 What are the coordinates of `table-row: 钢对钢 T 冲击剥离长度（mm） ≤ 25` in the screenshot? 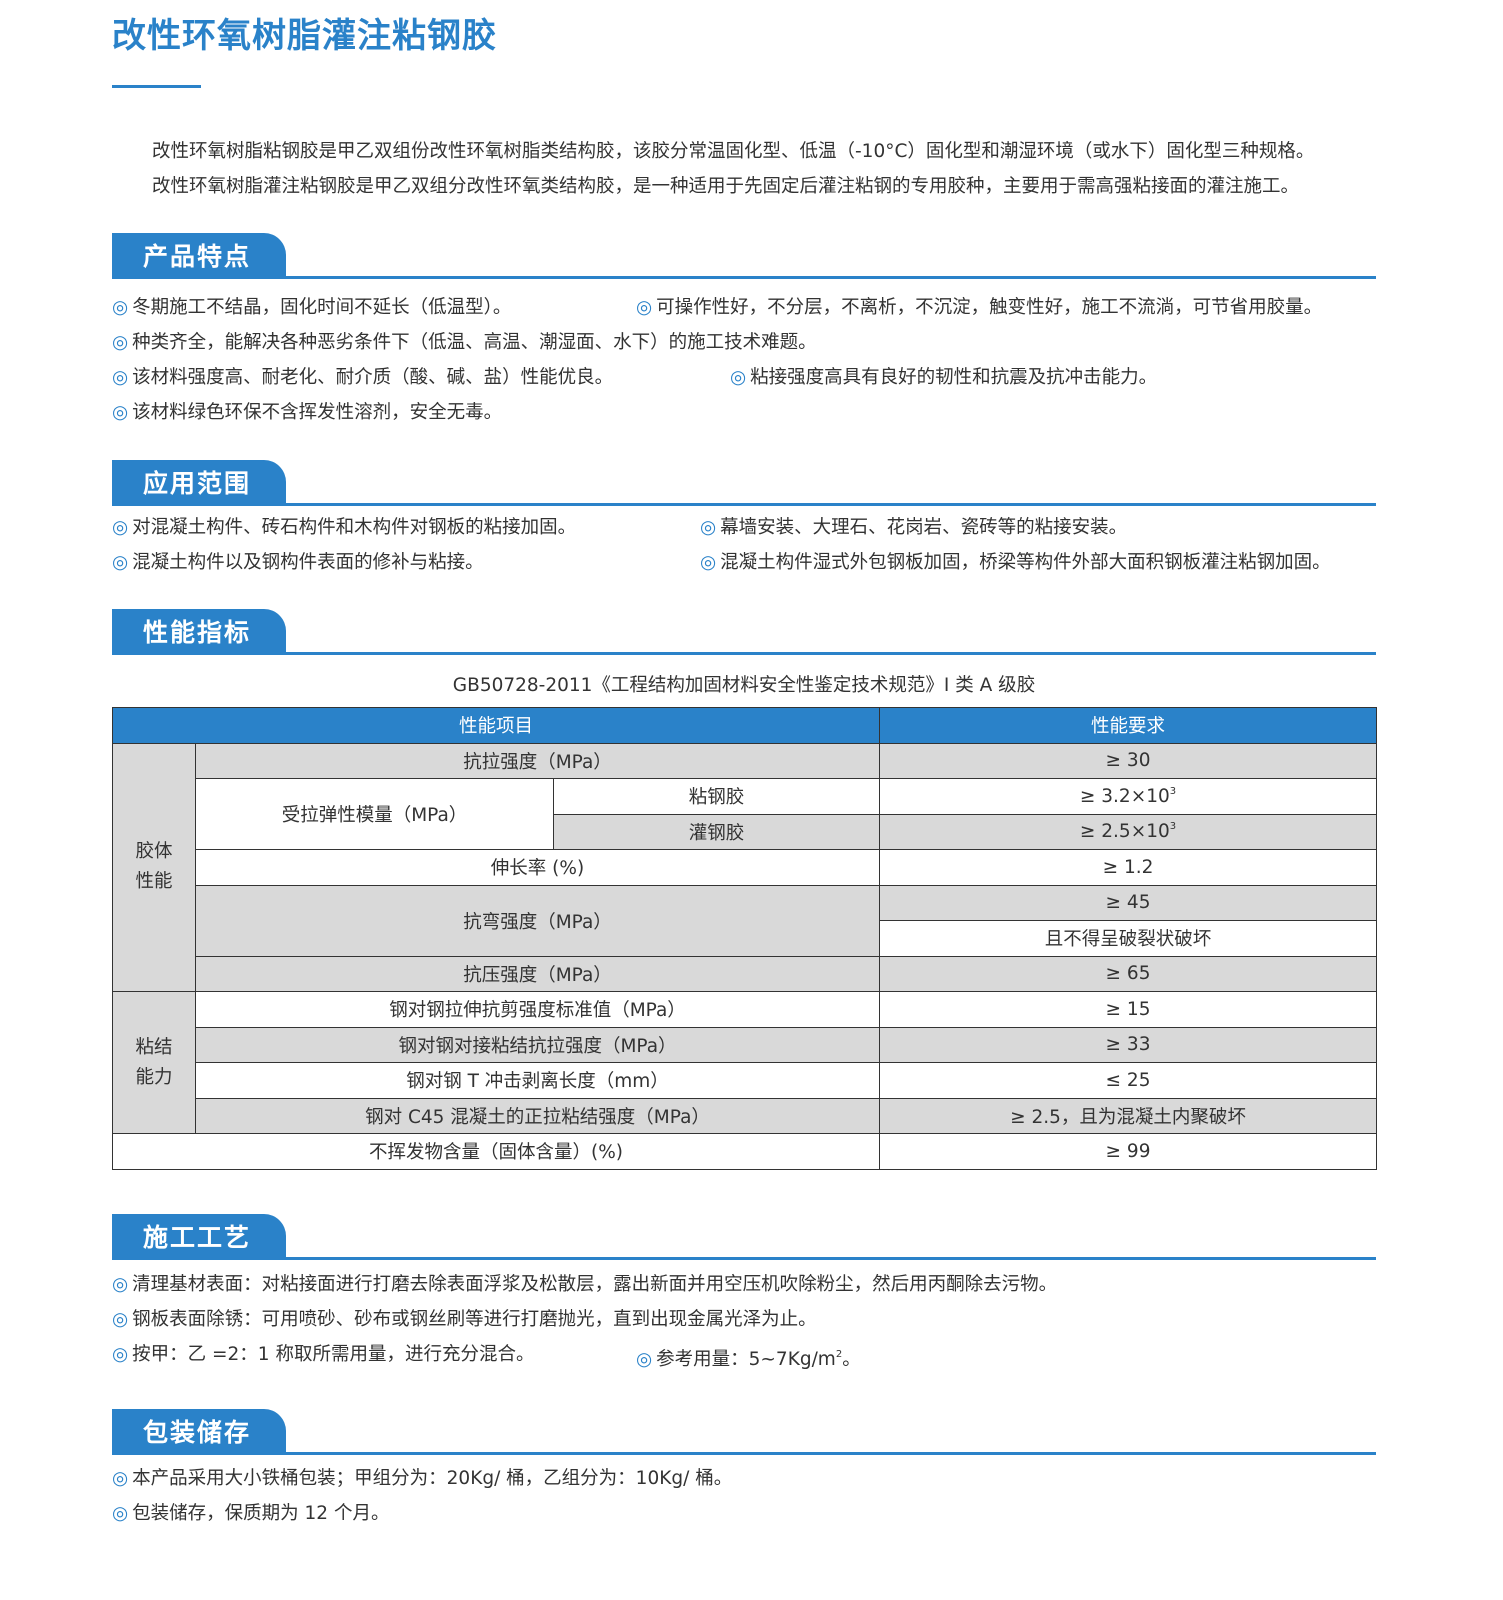 It's located at (745, 1080).